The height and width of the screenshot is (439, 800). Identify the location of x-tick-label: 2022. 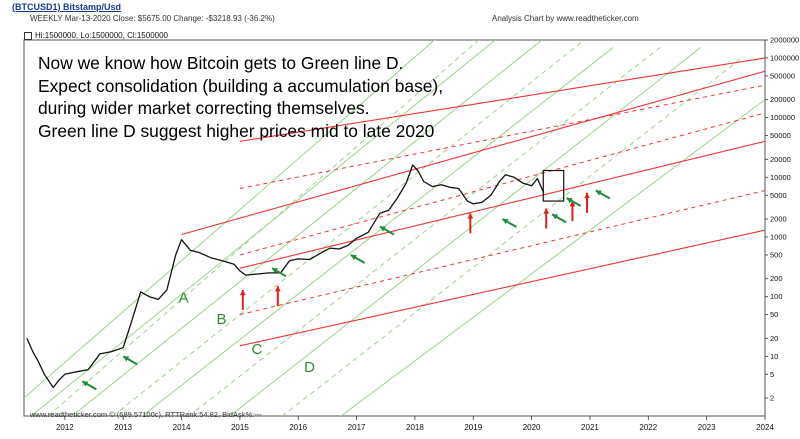
(648, 427).